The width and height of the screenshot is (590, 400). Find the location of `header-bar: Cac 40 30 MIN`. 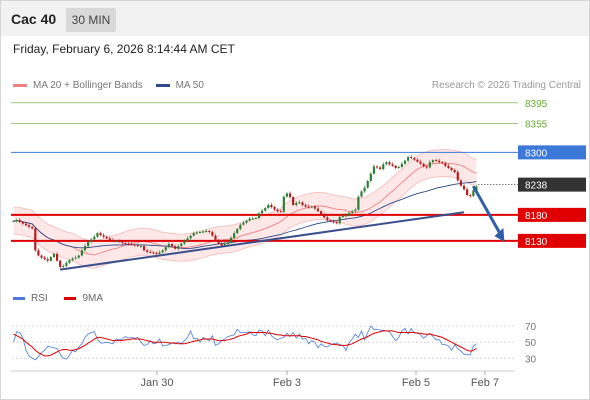

header-bar: Cac 40 30 MIN is located at coordinates (295, 18).